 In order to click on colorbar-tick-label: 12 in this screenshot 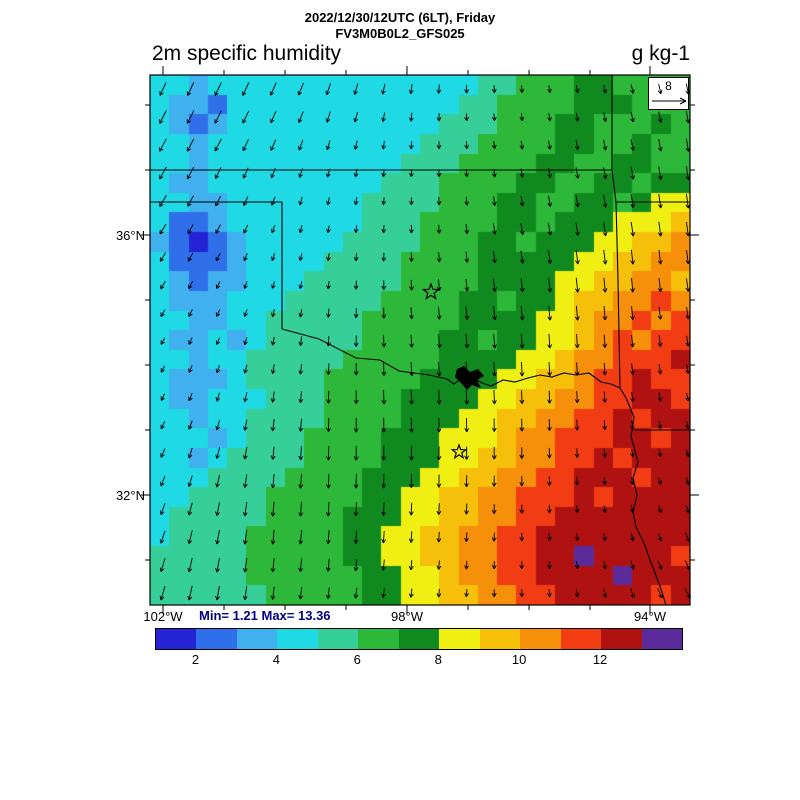, I will do `click(600, 659)`.